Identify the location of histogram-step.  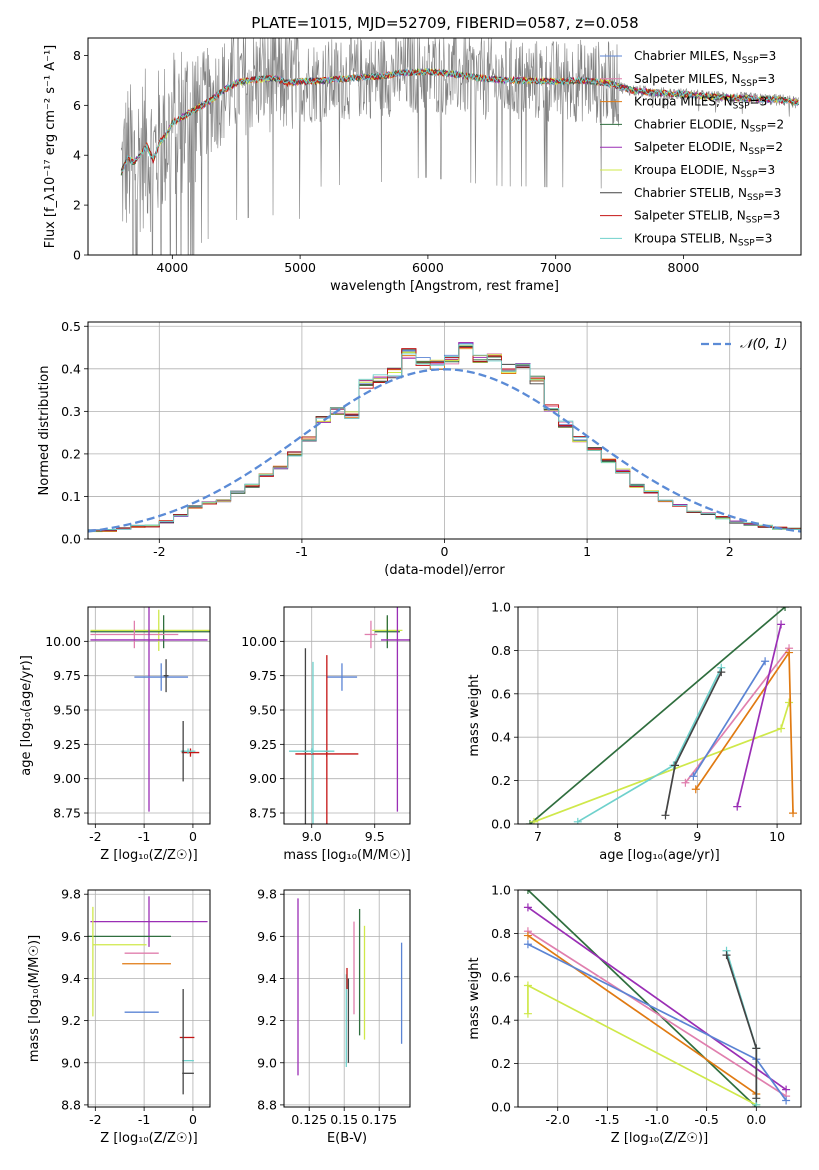
(444, 437).